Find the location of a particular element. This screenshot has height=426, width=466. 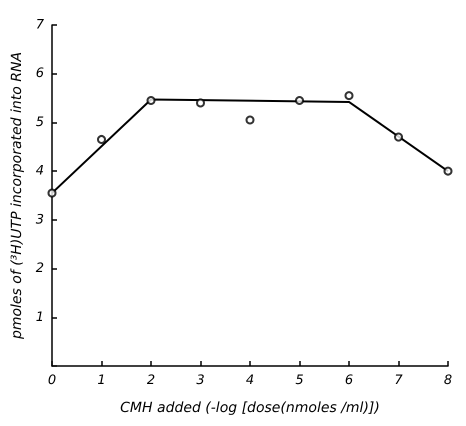

y-tick-label: 1 is located at coordinates (40, 317).